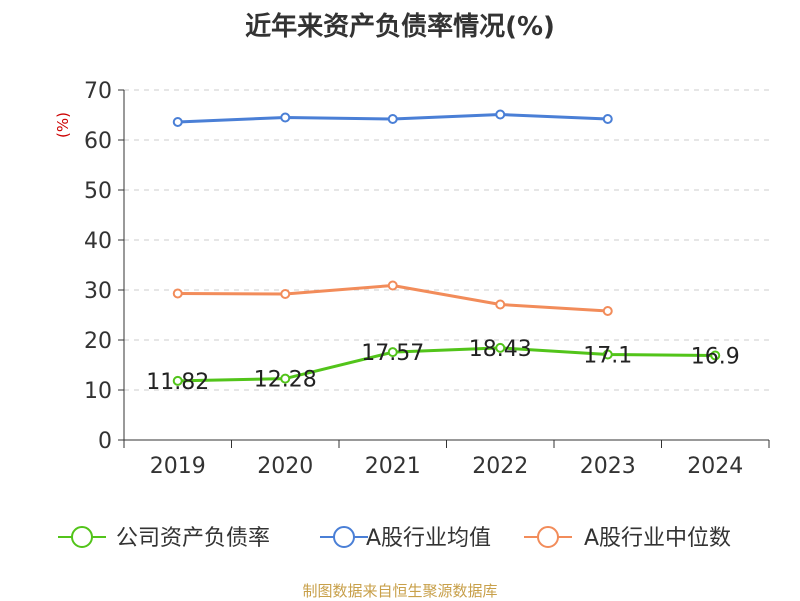 The height and width of the screenshot is (601, 800). What do you see at coordinates (98, 141) in the screenshot?
I see `y-tick-label: 60` at bounding box center [98, 141].